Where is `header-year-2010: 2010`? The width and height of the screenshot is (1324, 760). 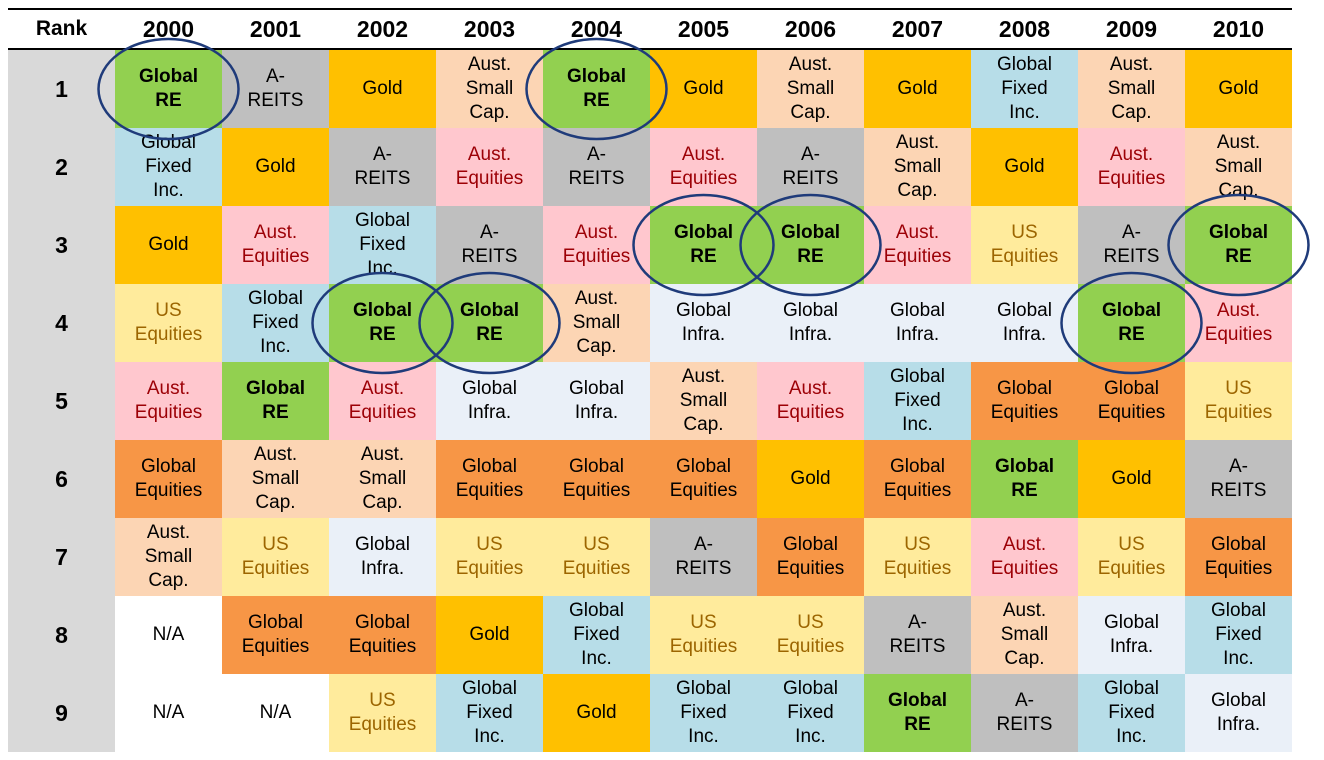 header-year-2010: 2010 is located at coordinates (1238, 28).